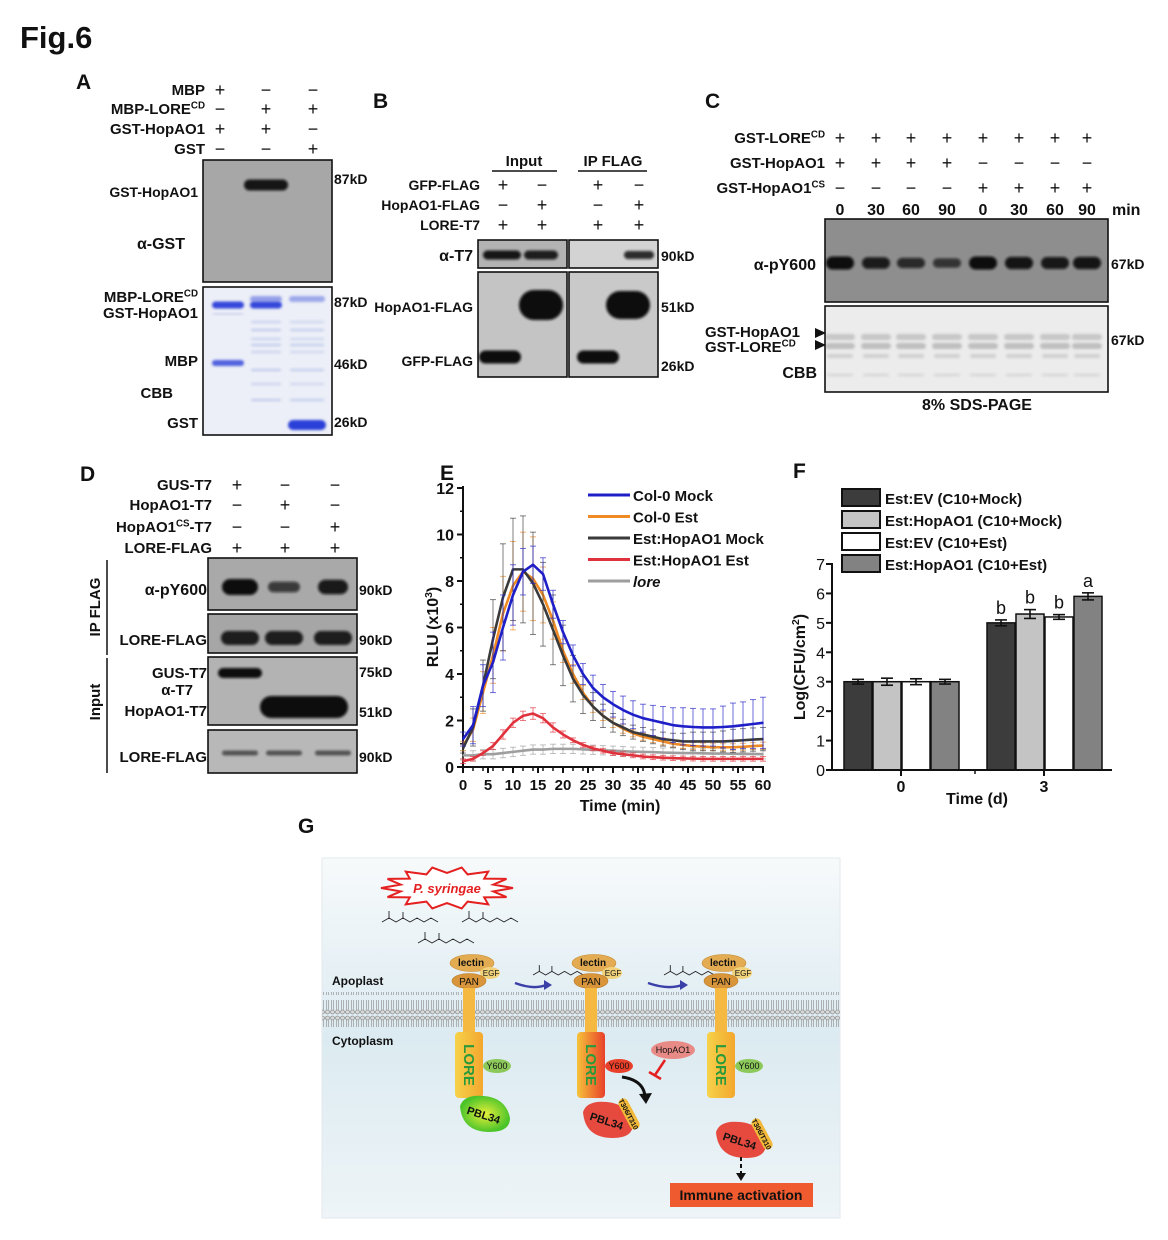 This screenshot has height=1240, width=1168. What do you see at coordinates (613, 648) in the screenshot?
I see `series-col-0-mock` at bounding box center [613, 648].